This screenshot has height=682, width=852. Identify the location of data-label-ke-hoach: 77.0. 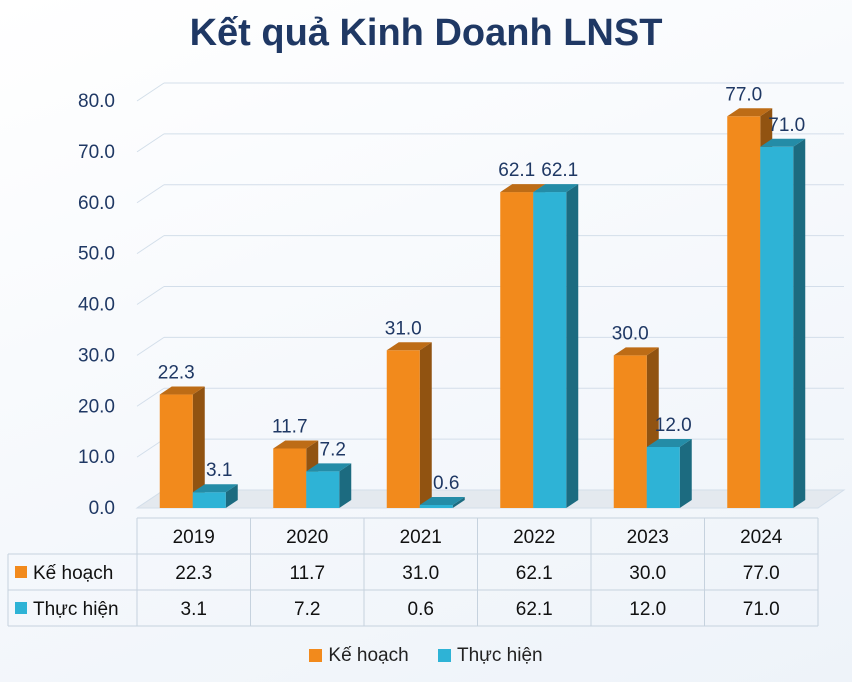
(743, 94).